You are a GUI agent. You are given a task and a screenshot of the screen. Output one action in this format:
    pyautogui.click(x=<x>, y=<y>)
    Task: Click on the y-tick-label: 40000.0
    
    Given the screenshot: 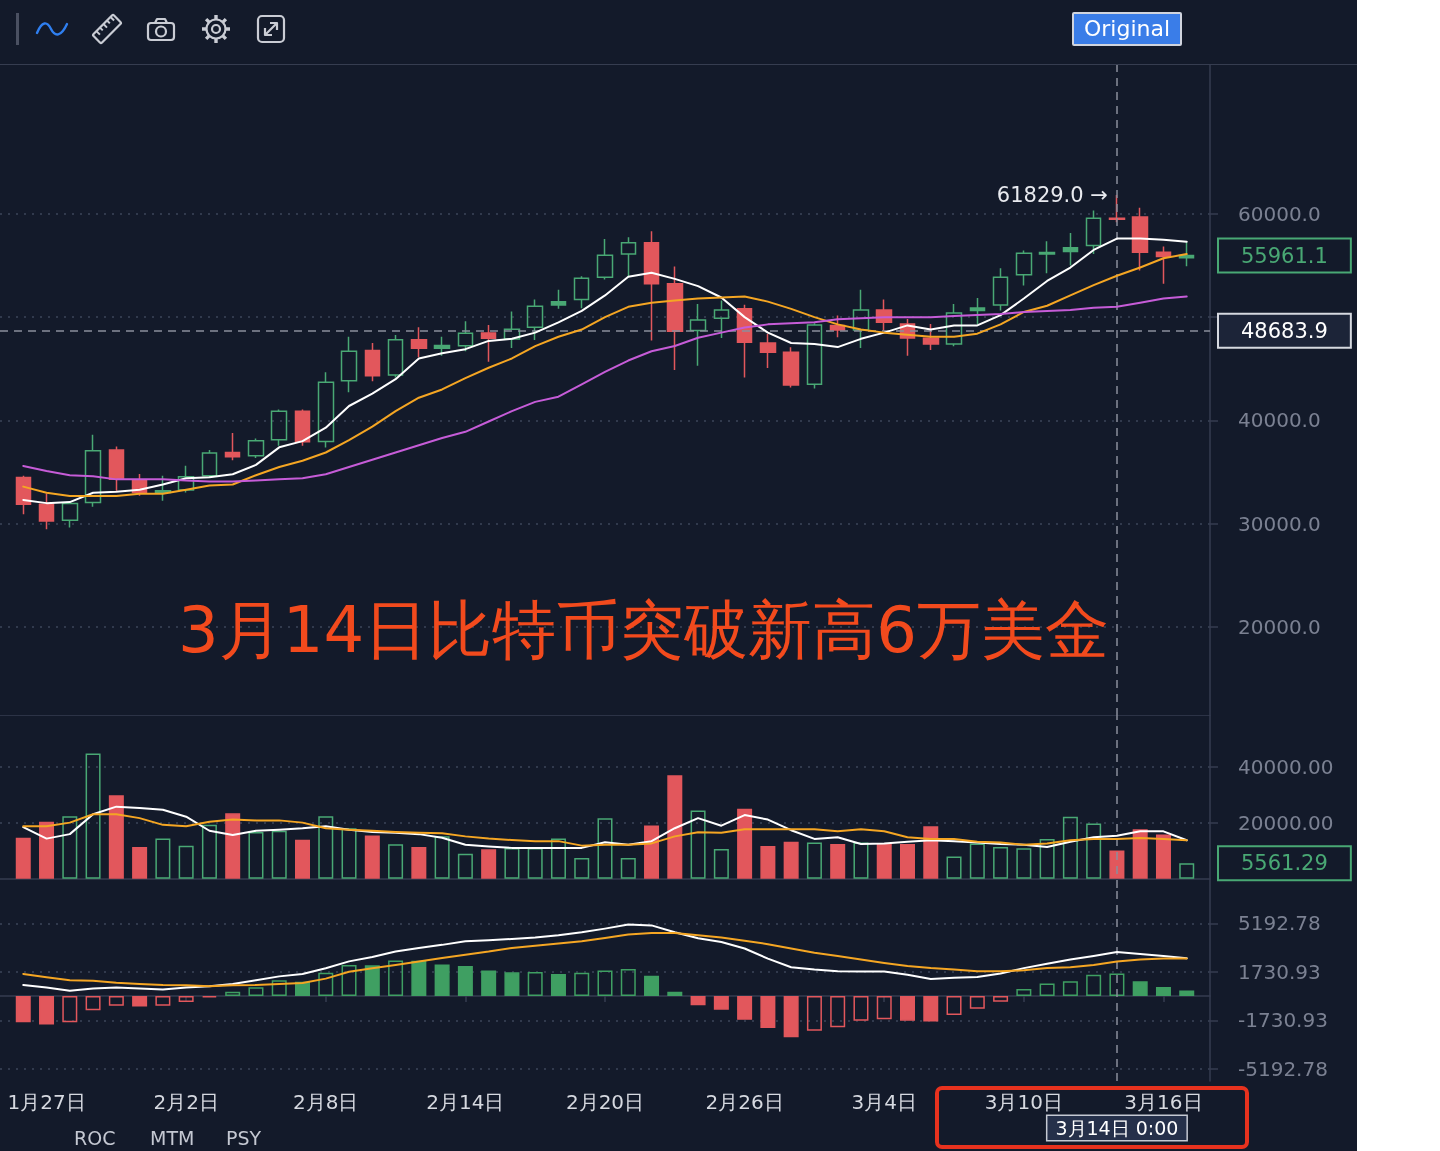 What is the action you would take?
    pyautogui.click(x=1279, y=420)
    